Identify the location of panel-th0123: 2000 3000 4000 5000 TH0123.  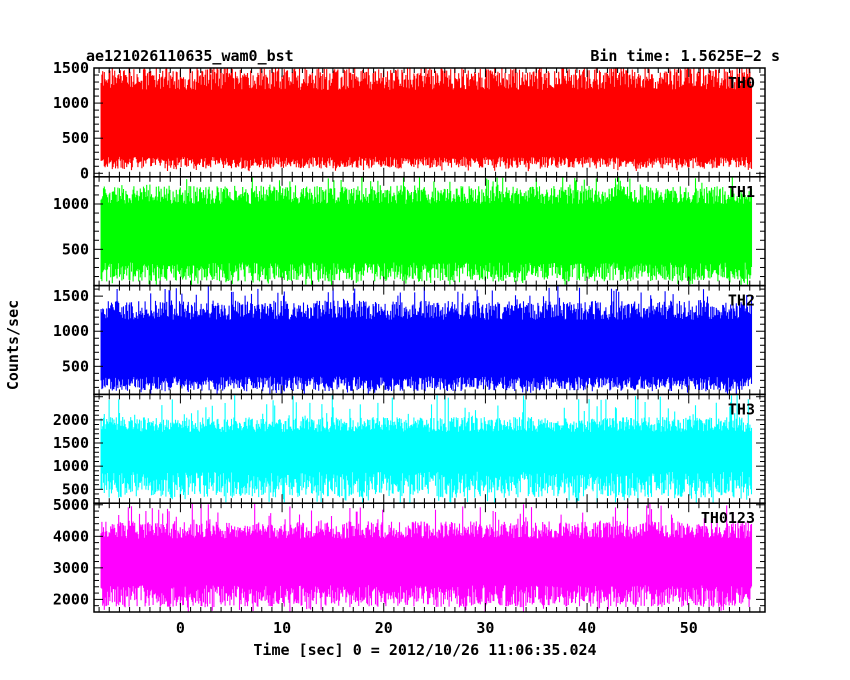
(409, 554).